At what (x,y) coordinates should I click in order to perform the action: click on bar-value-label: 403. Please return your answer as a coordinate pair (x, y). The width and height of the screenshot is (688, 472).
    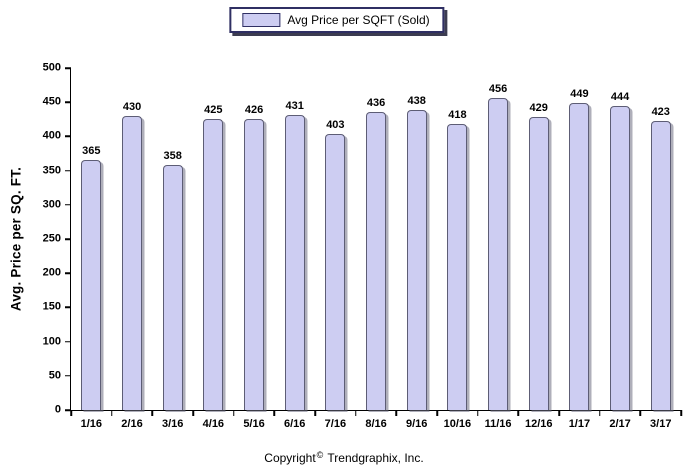
    Looking at the image, I should click on (335, 125).